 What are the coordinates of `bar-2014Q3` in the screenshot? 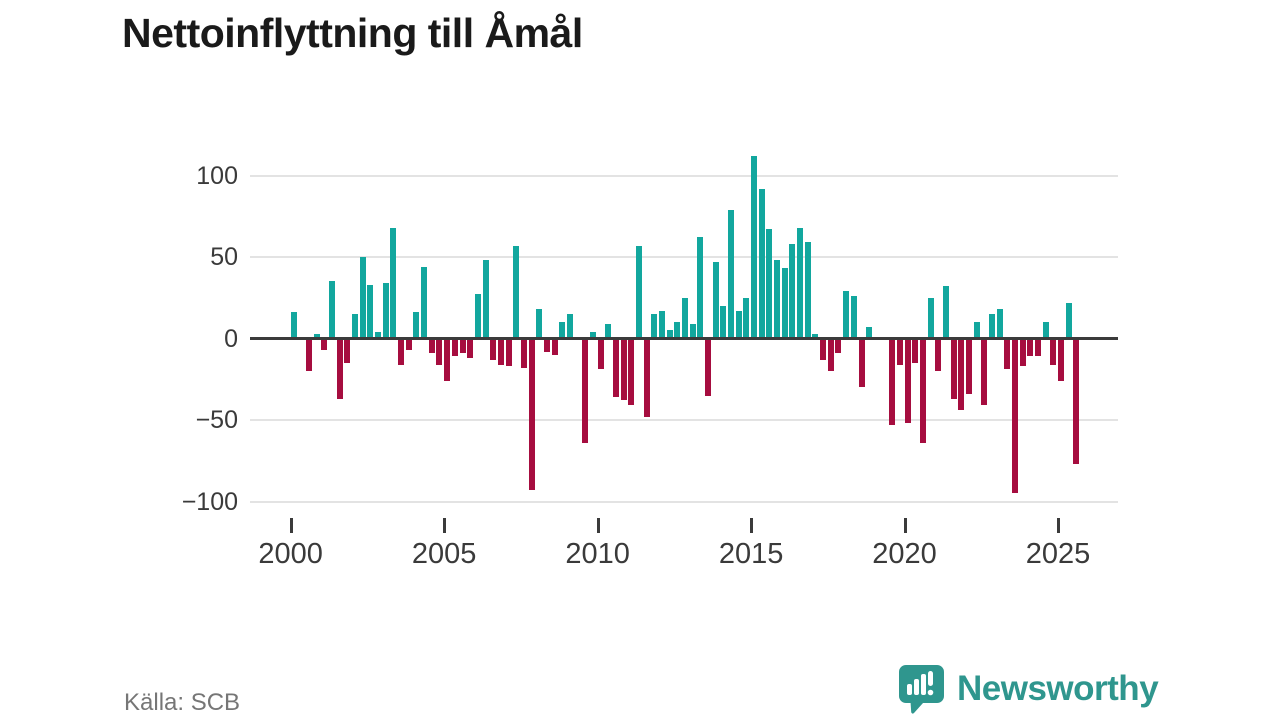 It's located at (738, 324).